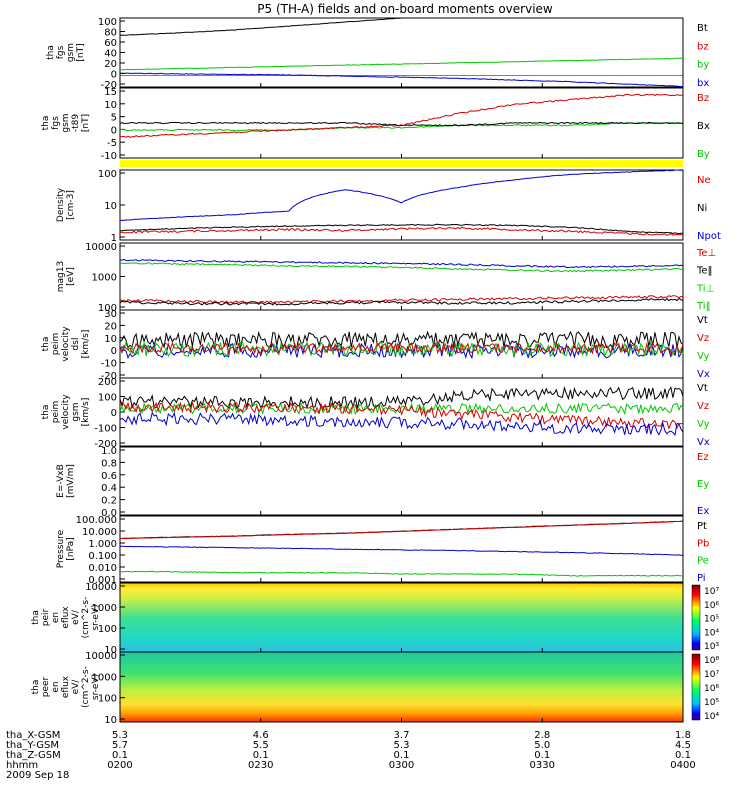 The height and width of the screenshot is (800, 750). I want to click on legend-entry-Ex: Ex, so click(703, 511).